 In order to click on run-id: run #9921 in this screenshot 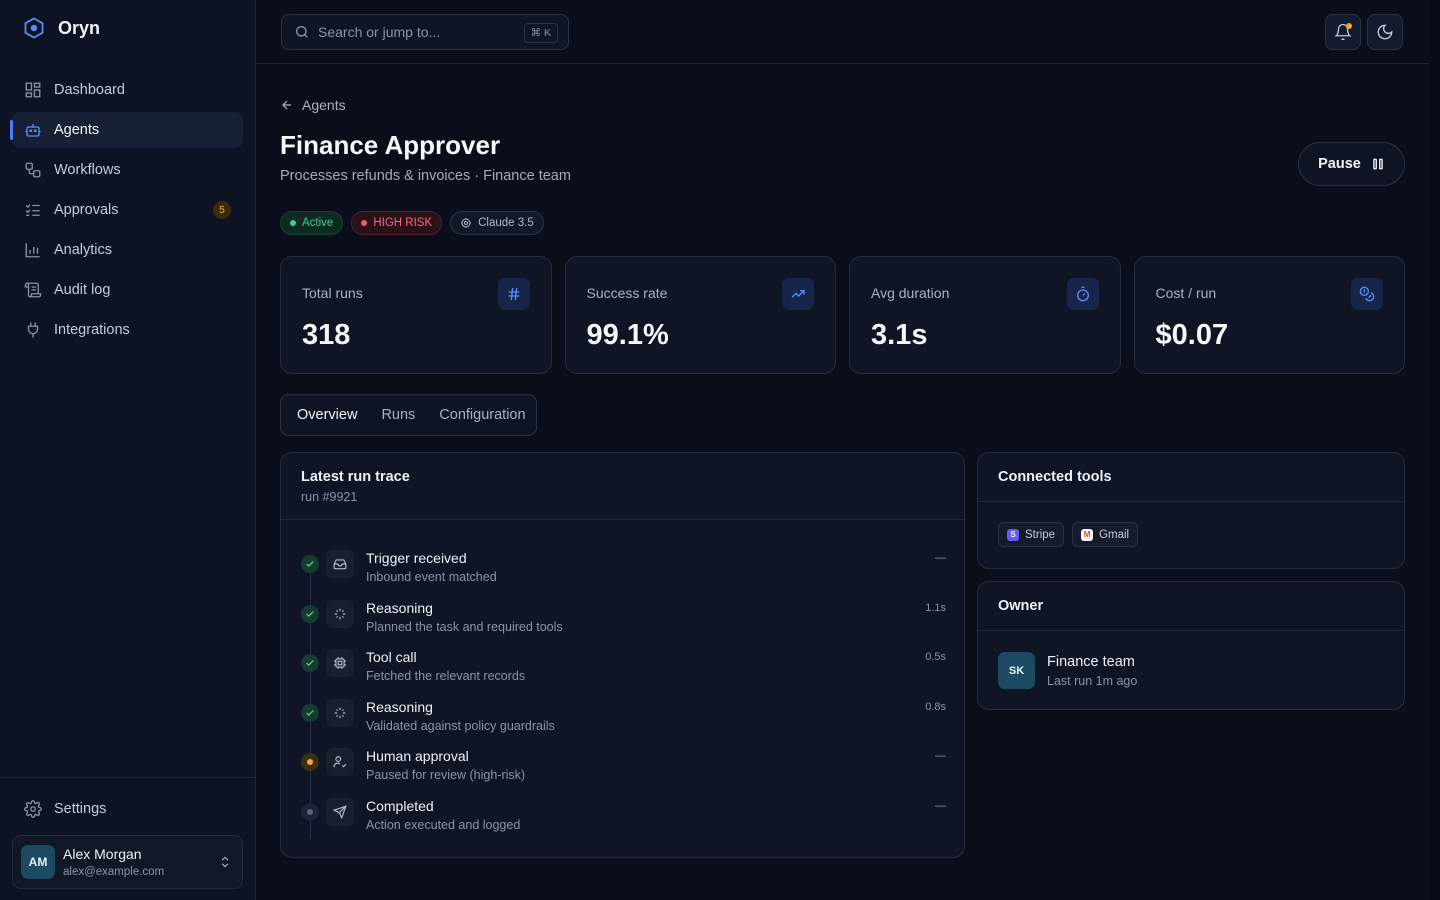, I will do `click(329, 497)`.